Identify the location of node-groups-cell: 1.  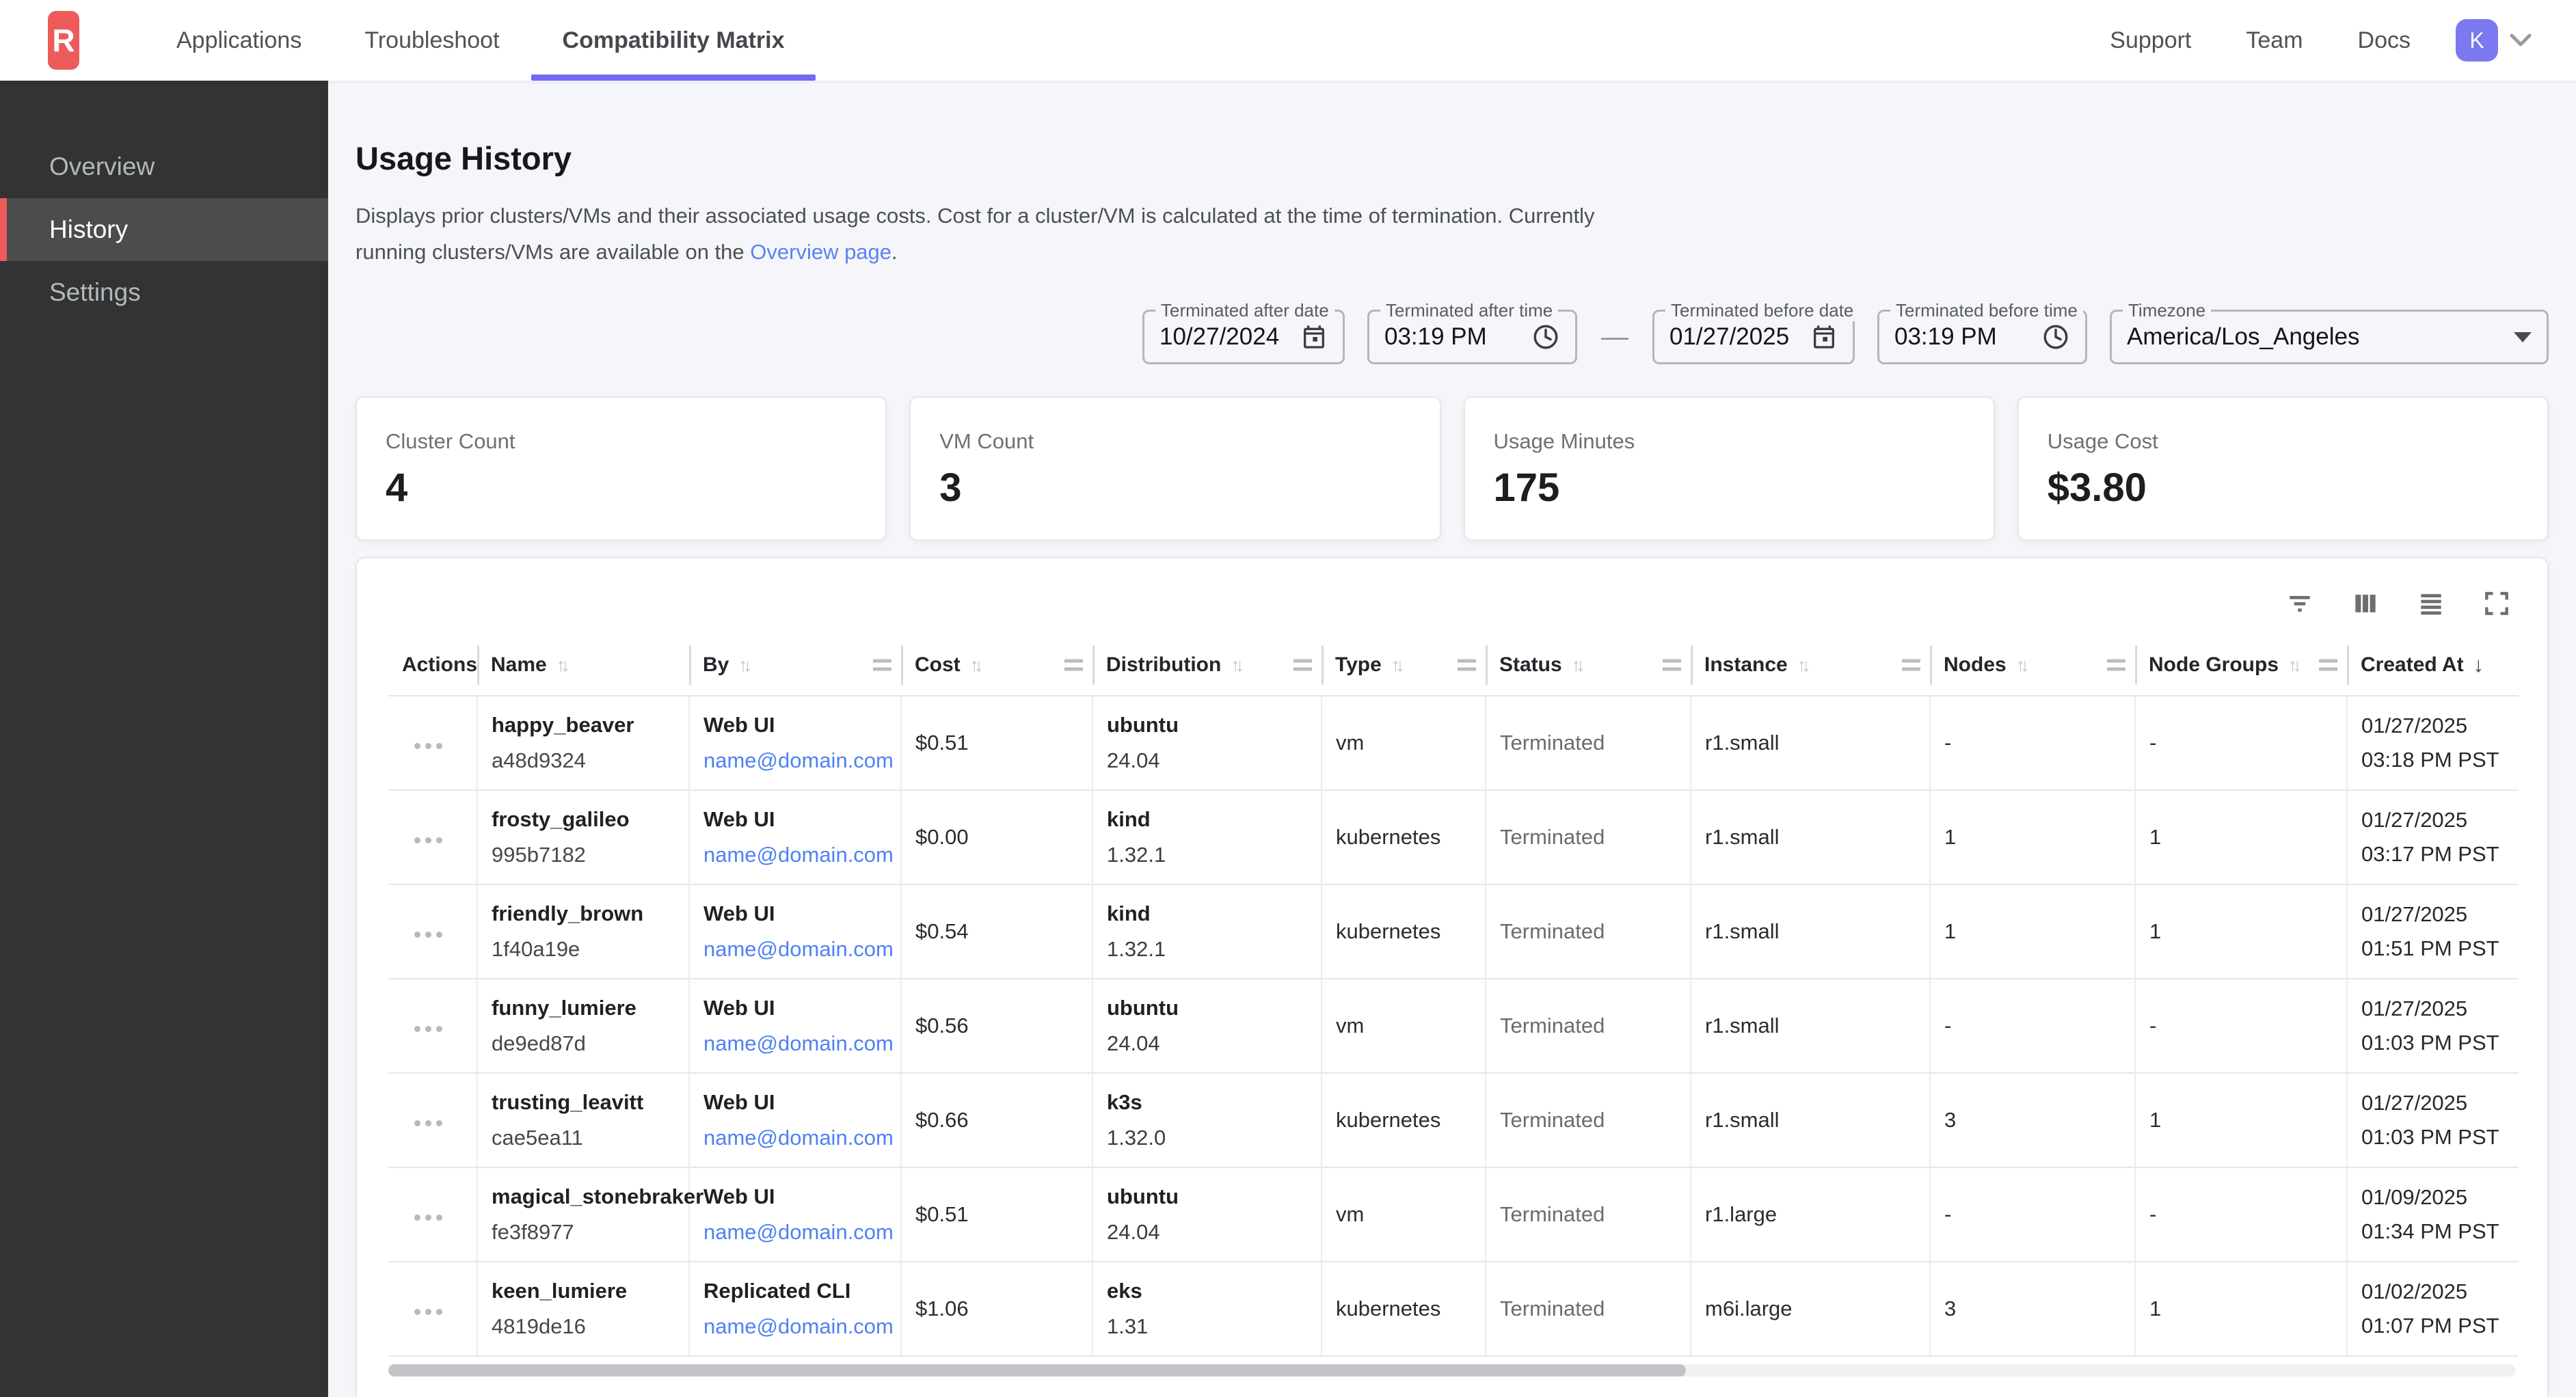
(2240, 1309).